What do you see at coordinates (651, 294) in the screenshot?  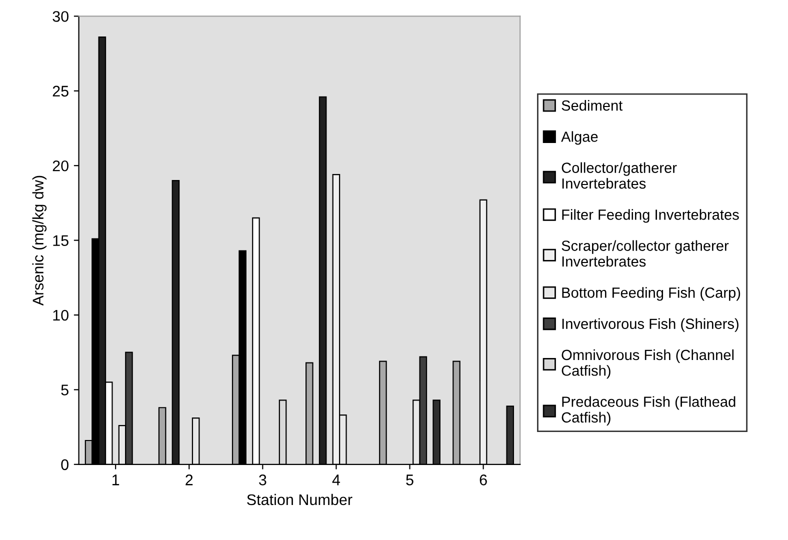 I see `legend-label: Bottom Feeding Fish (Carp)` at bounding box center [651, 294].